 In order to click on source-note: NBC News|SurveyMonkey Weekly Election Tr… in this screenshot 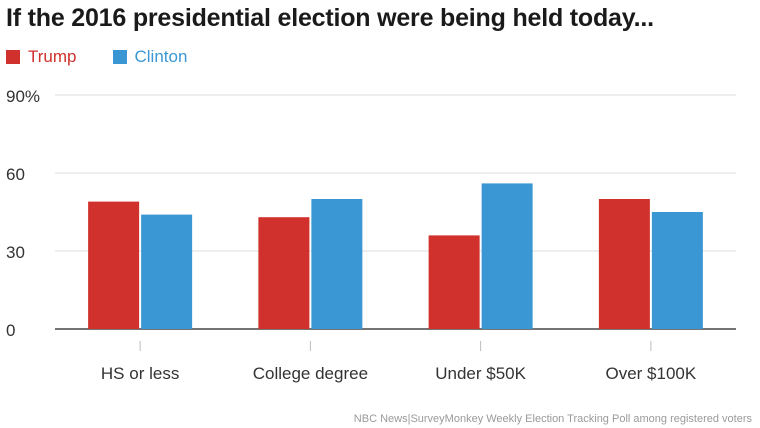, I will do `click(552, 419)`.